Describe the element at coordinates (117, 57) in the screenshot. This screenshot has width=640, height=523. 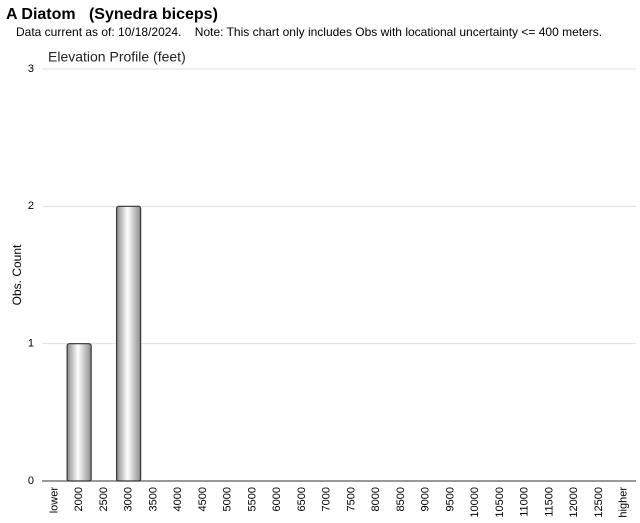
I see `chart-title: Elevation Profile (feet)` at that location.